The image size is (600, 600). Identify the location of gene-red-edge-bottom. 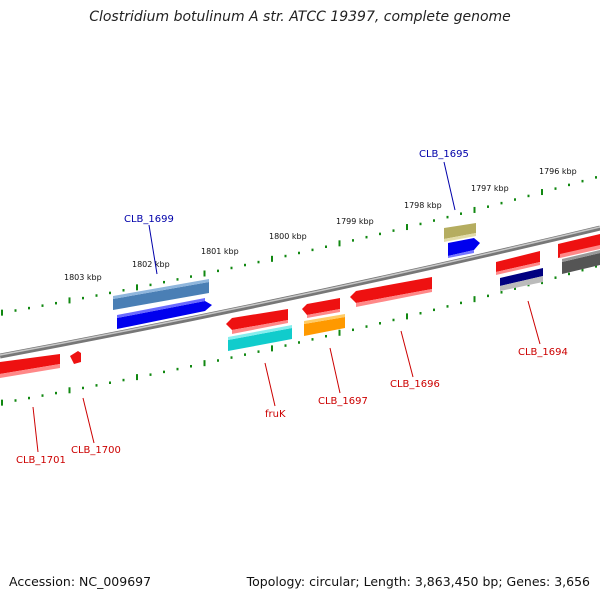
(580, 251).